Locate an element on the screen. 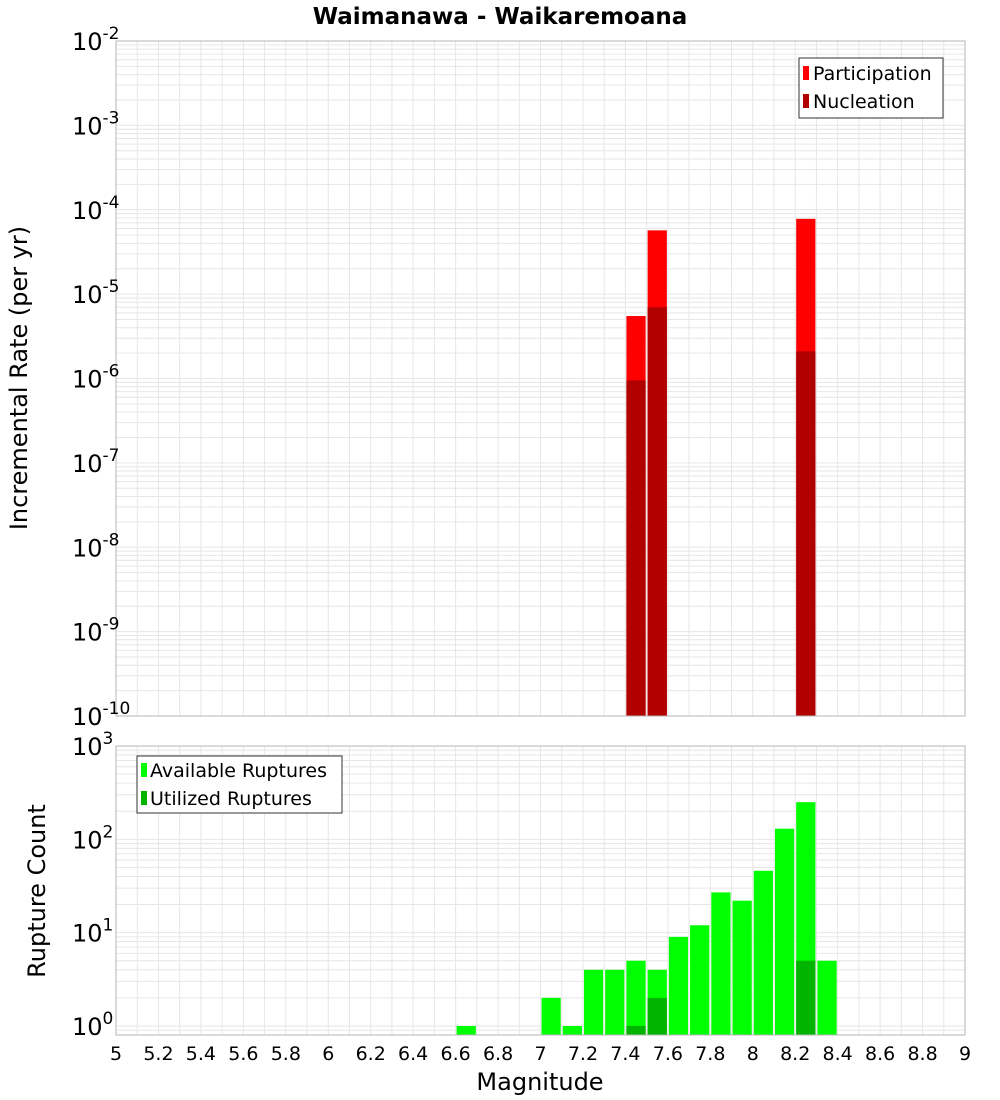  x-tick-label: 7.4 is located at coordinates (625, 1054).